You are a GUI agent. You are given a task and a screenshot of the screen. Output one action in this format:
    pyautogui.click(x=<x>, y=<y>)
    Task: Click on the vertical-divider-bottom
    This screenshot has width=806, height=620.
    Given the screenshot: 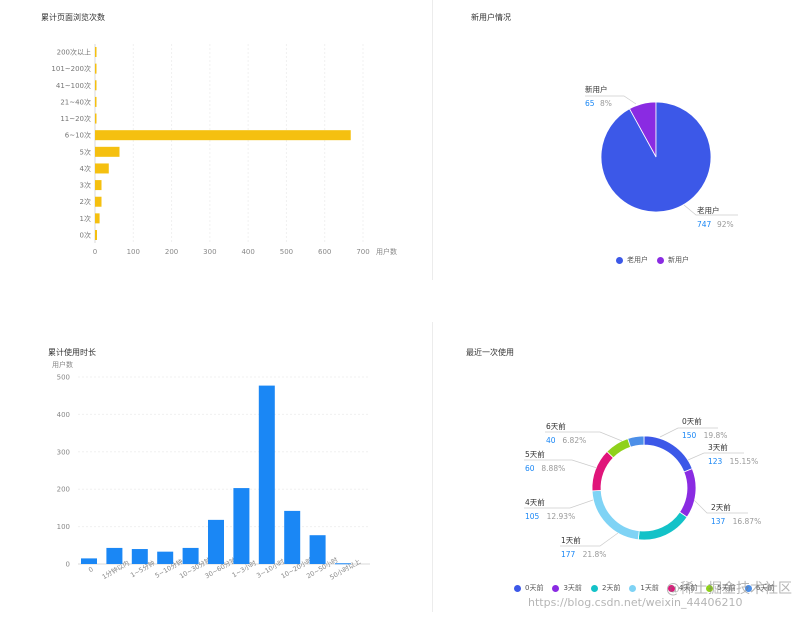 What is the action you would take?
    pyautogui.click(x=432, y=467)
    